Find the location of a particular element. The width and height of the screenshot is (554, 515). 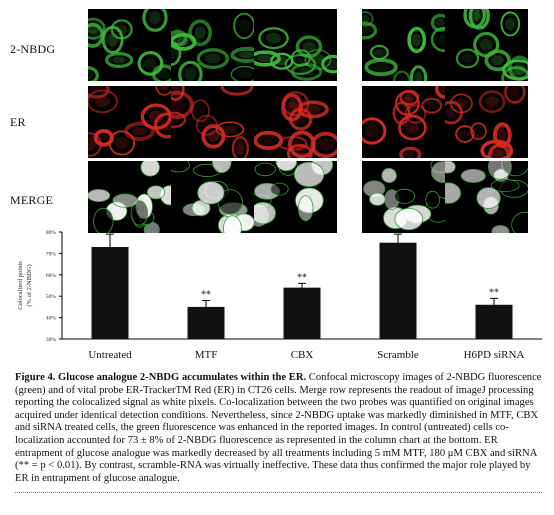

row-label-2nbdg: 2-NBDG is located at coordinates (33, 49).